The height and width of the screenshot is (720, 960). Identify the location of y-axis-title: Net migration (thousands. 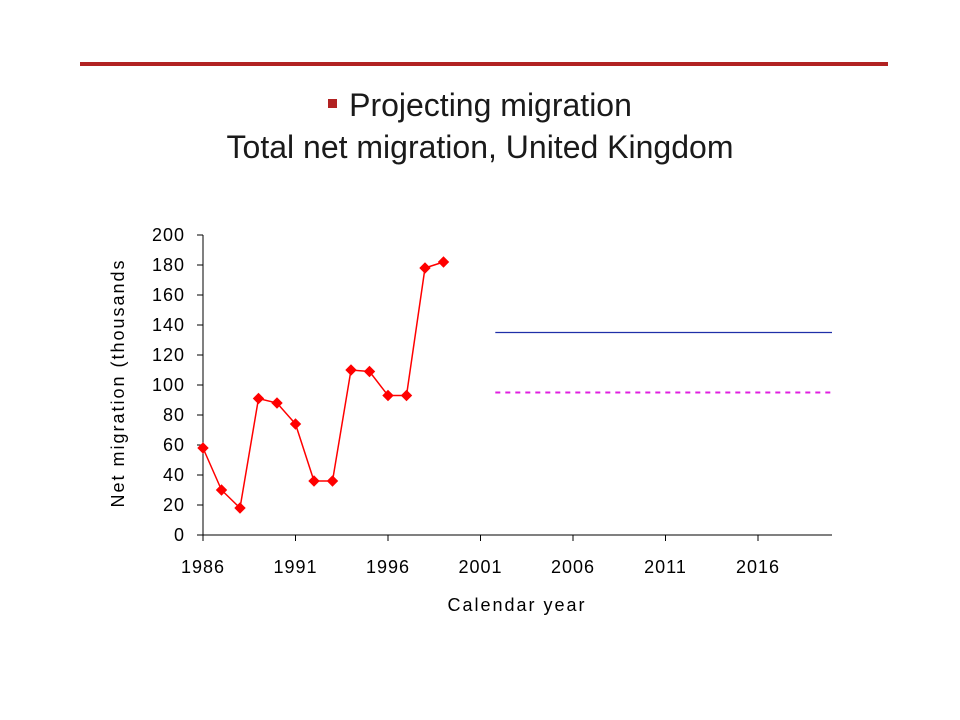
(118, 382).